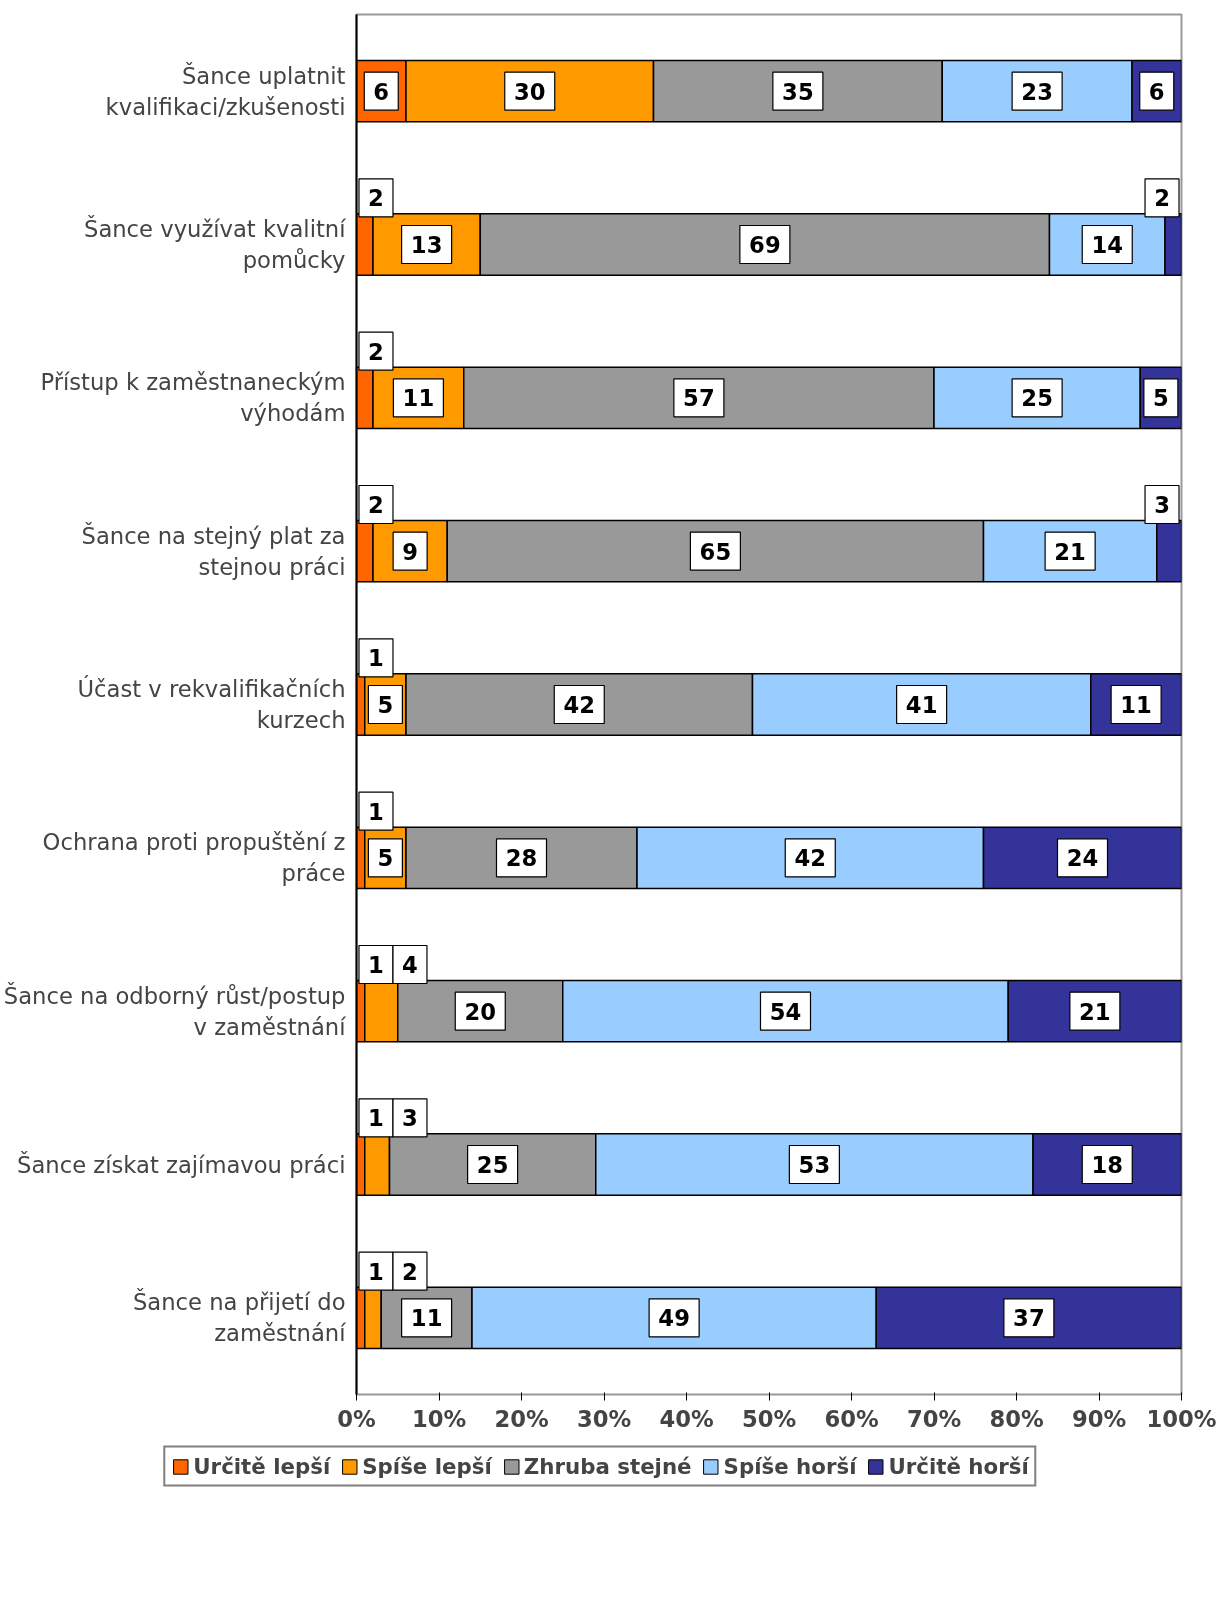 This screenshot has width=1216, height=1608. What do you see at coordinates (215, 244) in the screenshot?
I see `y-tick-label: Šance využívat kvalitní pomůcky` at bounding box center [215, 244].